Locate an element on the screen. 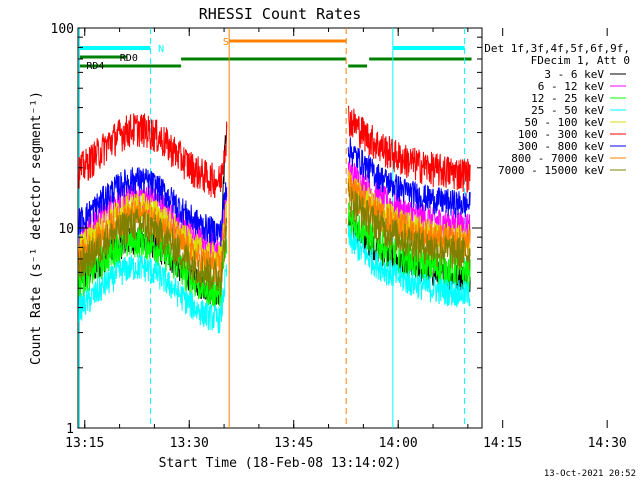 This screenshot has height=480, width=640. x-axis-label: Start Time (18-Feb-08 13:14:02) is located at coordinates (280, 463).